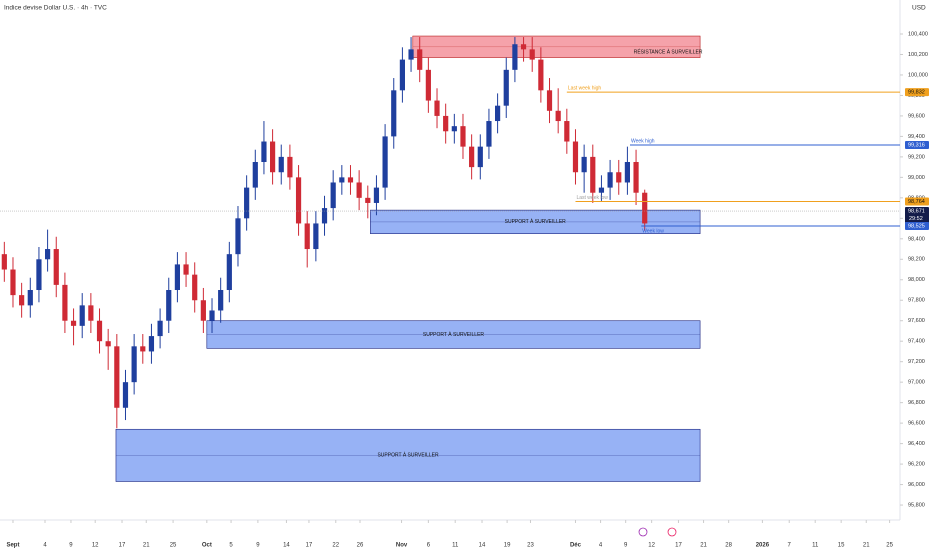  What do you see at coordinates (916, 342) in the screenshot?
I see `y-tick-label: 97,400` at bounding box center [916, 342].